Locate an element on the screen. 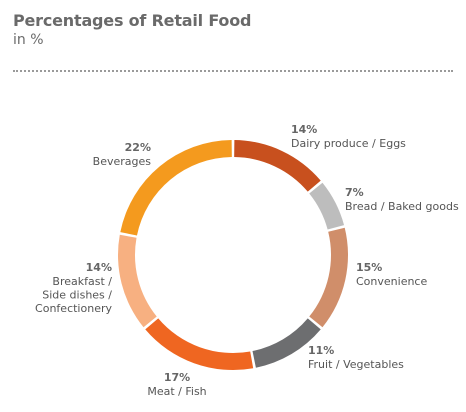 The width and height of the screenshot is (466, 412). chart-title: Percentages of Retail Food is located at coordinates (132, 20).